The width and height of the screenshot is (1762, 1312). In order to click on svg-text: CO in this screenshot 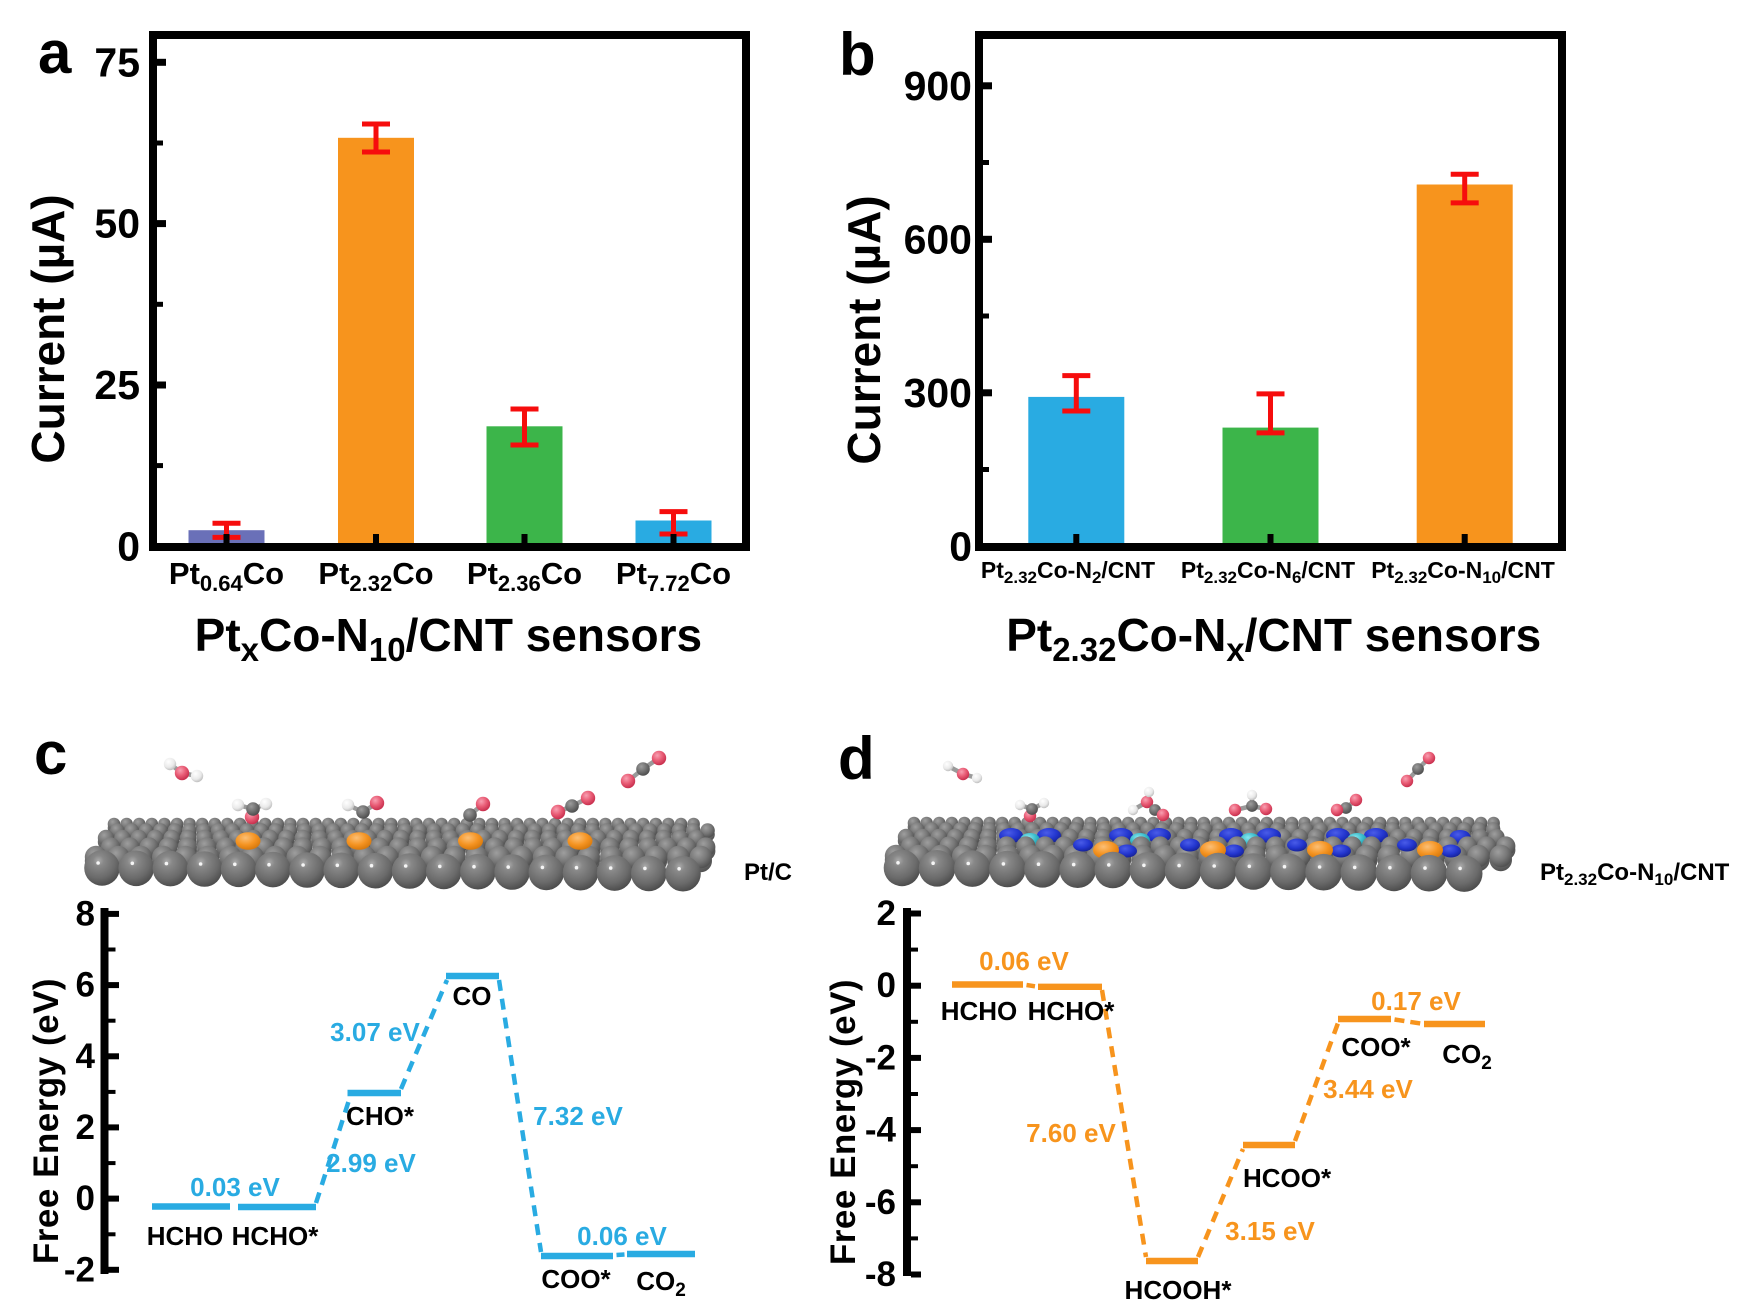, I will do `click(472, 996)`.